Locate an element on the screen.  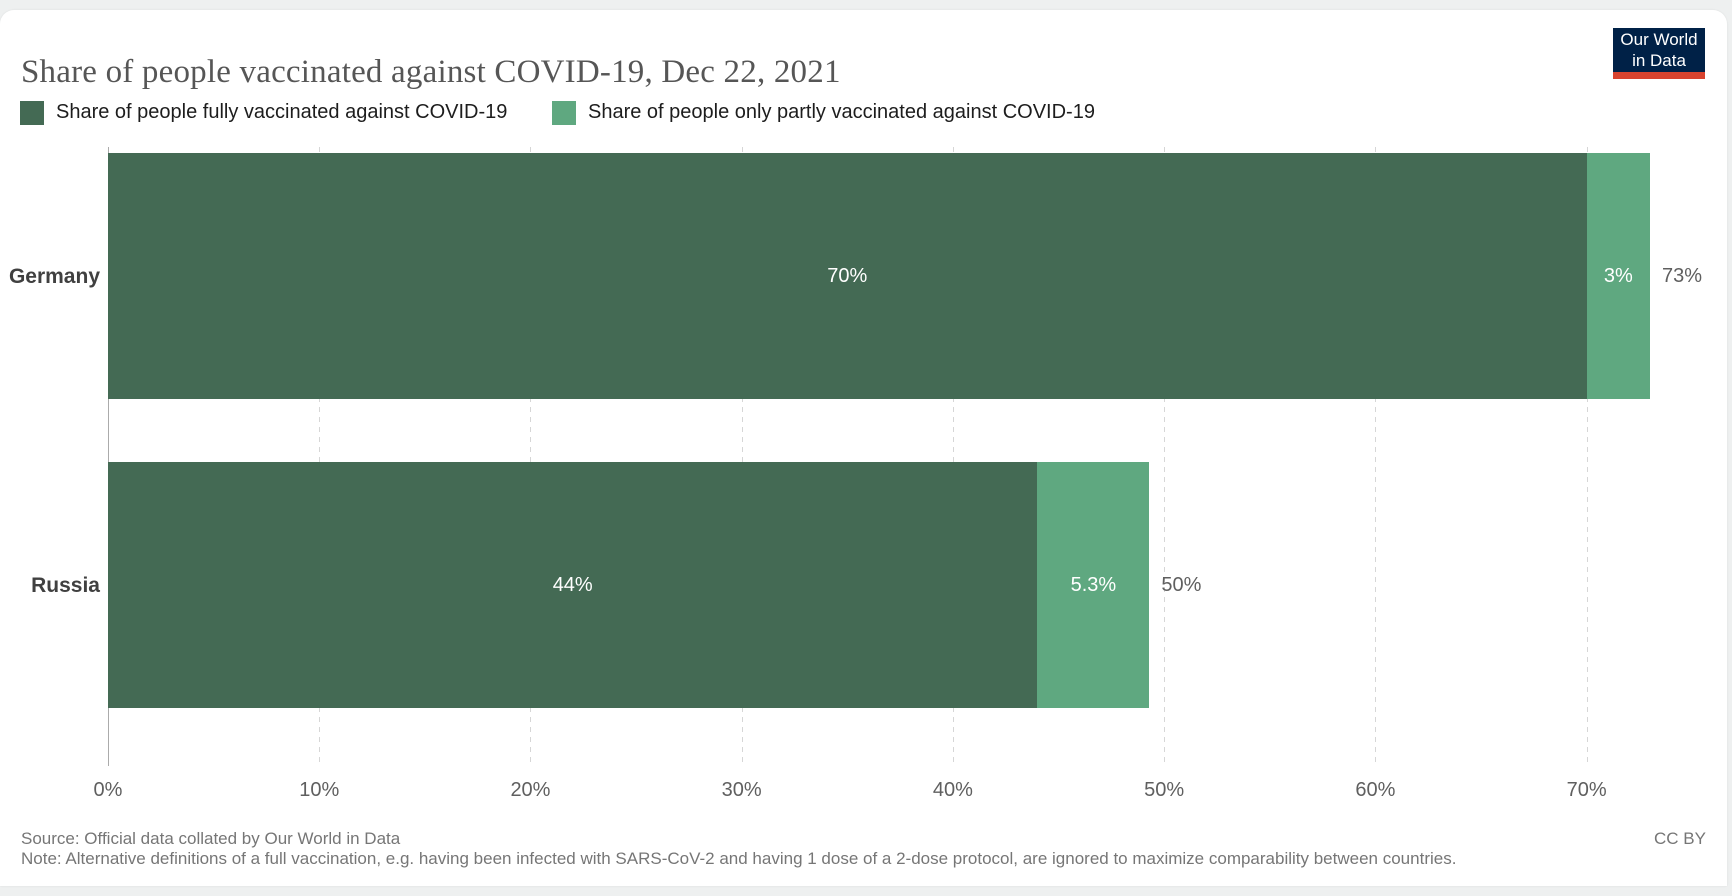
x-tick-0%: 0% is located at coordinates (108, 790).